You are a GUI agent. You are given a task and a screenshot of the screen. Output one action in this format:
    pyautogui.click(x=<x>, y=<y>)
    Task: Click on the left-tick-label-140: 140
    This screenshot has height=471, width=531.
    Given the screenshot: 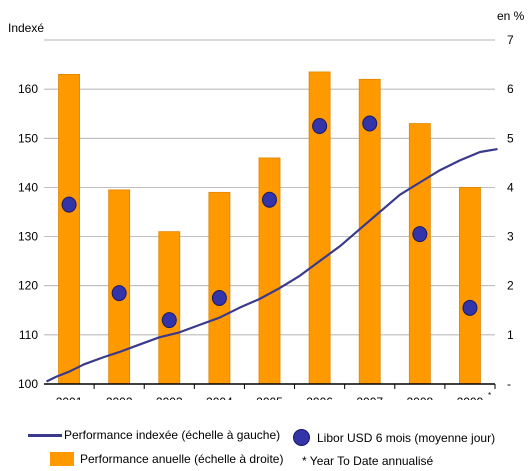 What is the action you would take?
    pyautogui.click(x=28, y=187)
    